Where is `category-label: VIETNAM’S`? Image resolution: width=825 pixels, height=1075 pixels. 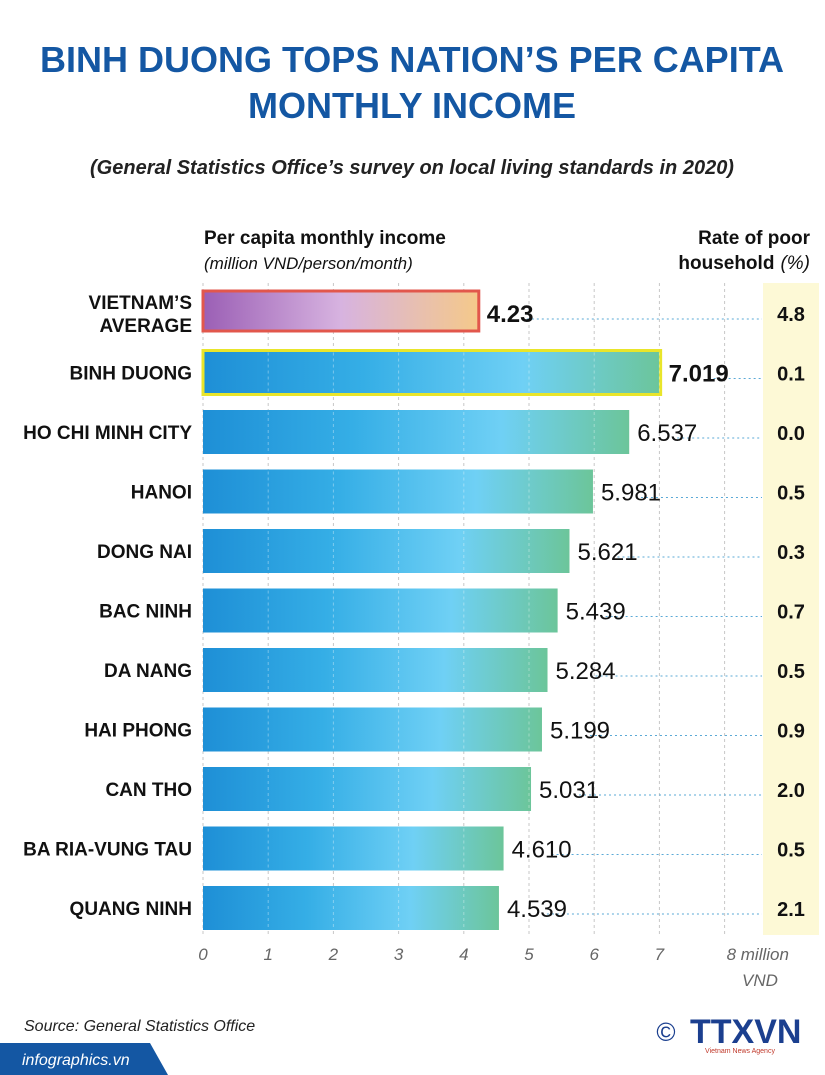
category-label: VIETNAM’S is located at coordinates (140, 303).